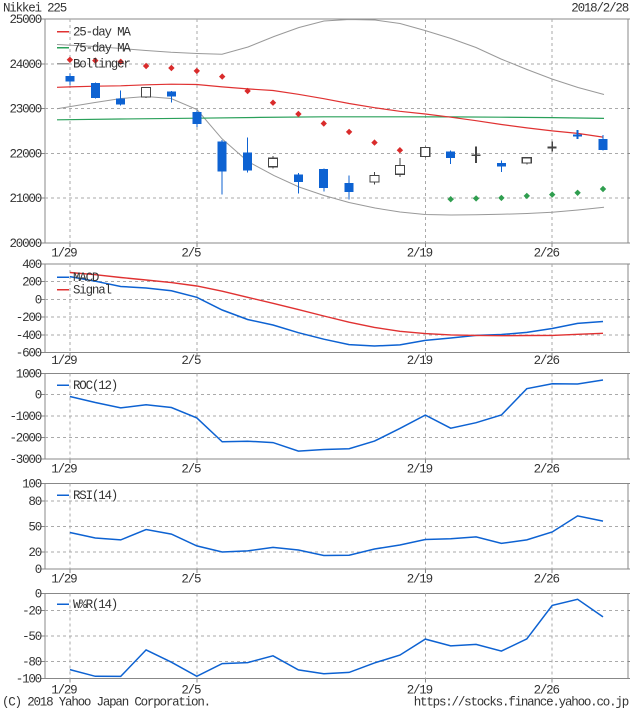 The width and height of the screenshot is (630, 714). What do you see at coordinates (32, 662) in the screenshot?
I see `svg-text: -80` at bounding box center [32, 662].